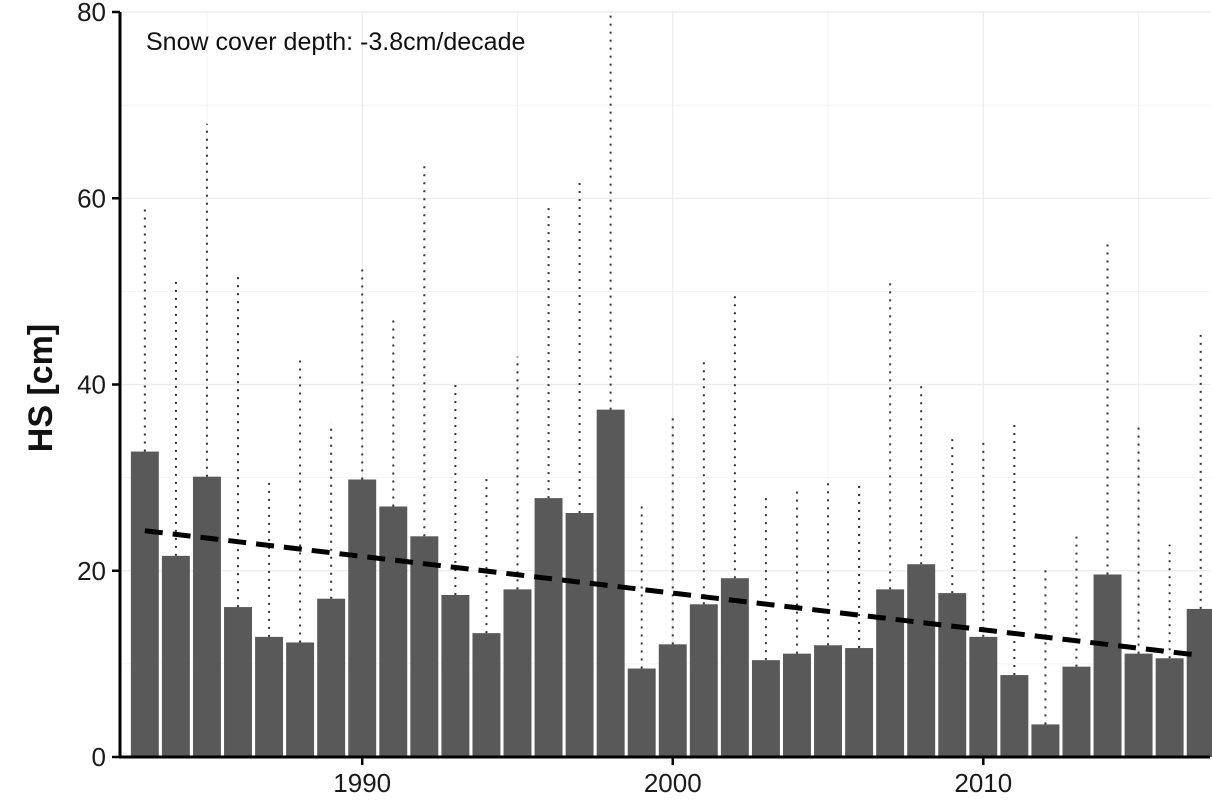 The image size is (1212, 803). I want to click on x-tick-label: 1990, so click(362, 783).